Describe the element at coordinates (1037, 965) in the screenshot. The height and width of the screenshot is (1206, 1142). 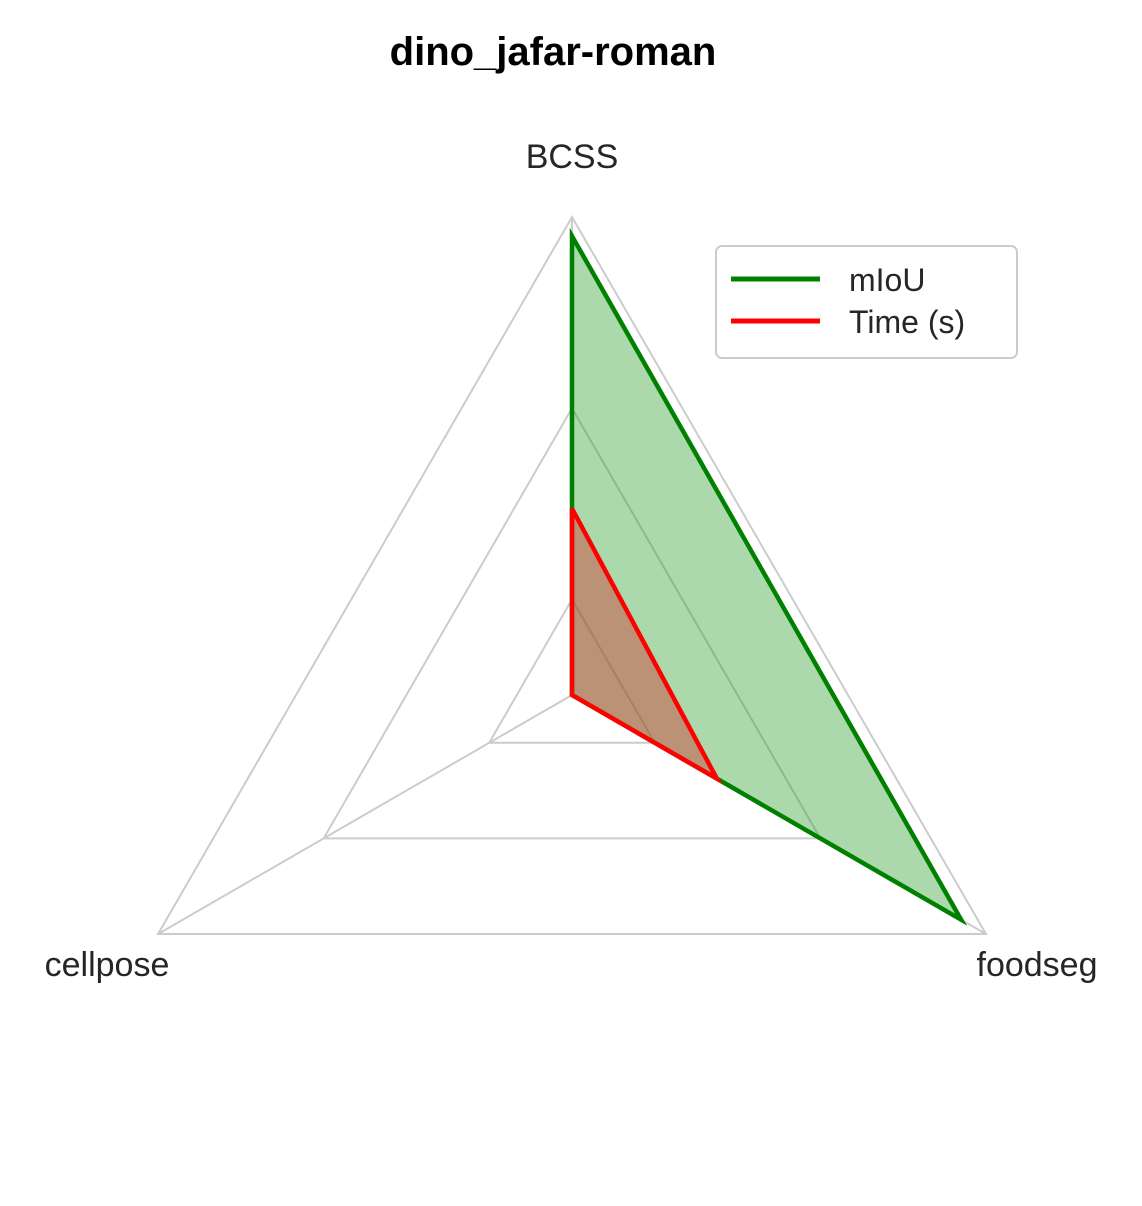
I see `axis-label-foodseg: foodseg` at that location.